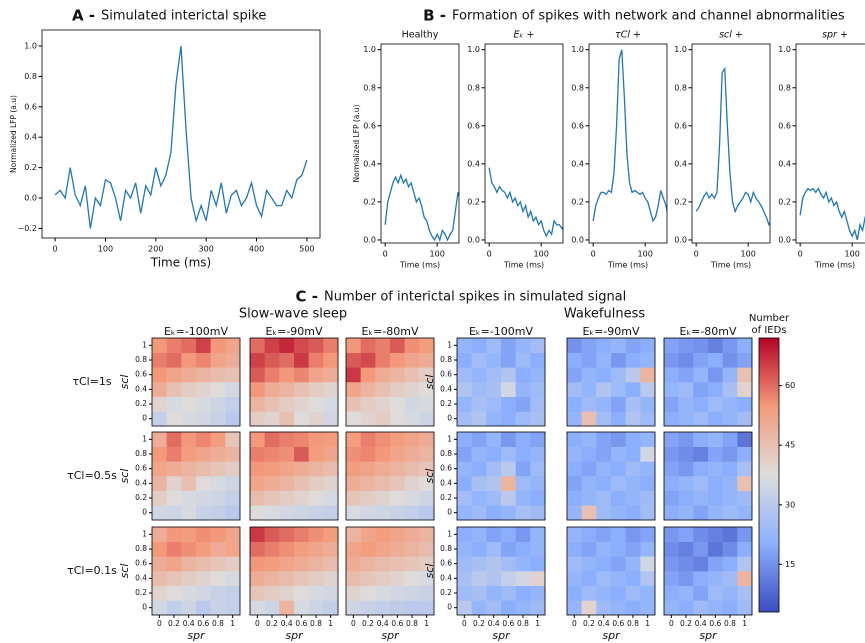  Describe the element at coordinates (181, 137) in the screenshot. I see `line-series` at that location.